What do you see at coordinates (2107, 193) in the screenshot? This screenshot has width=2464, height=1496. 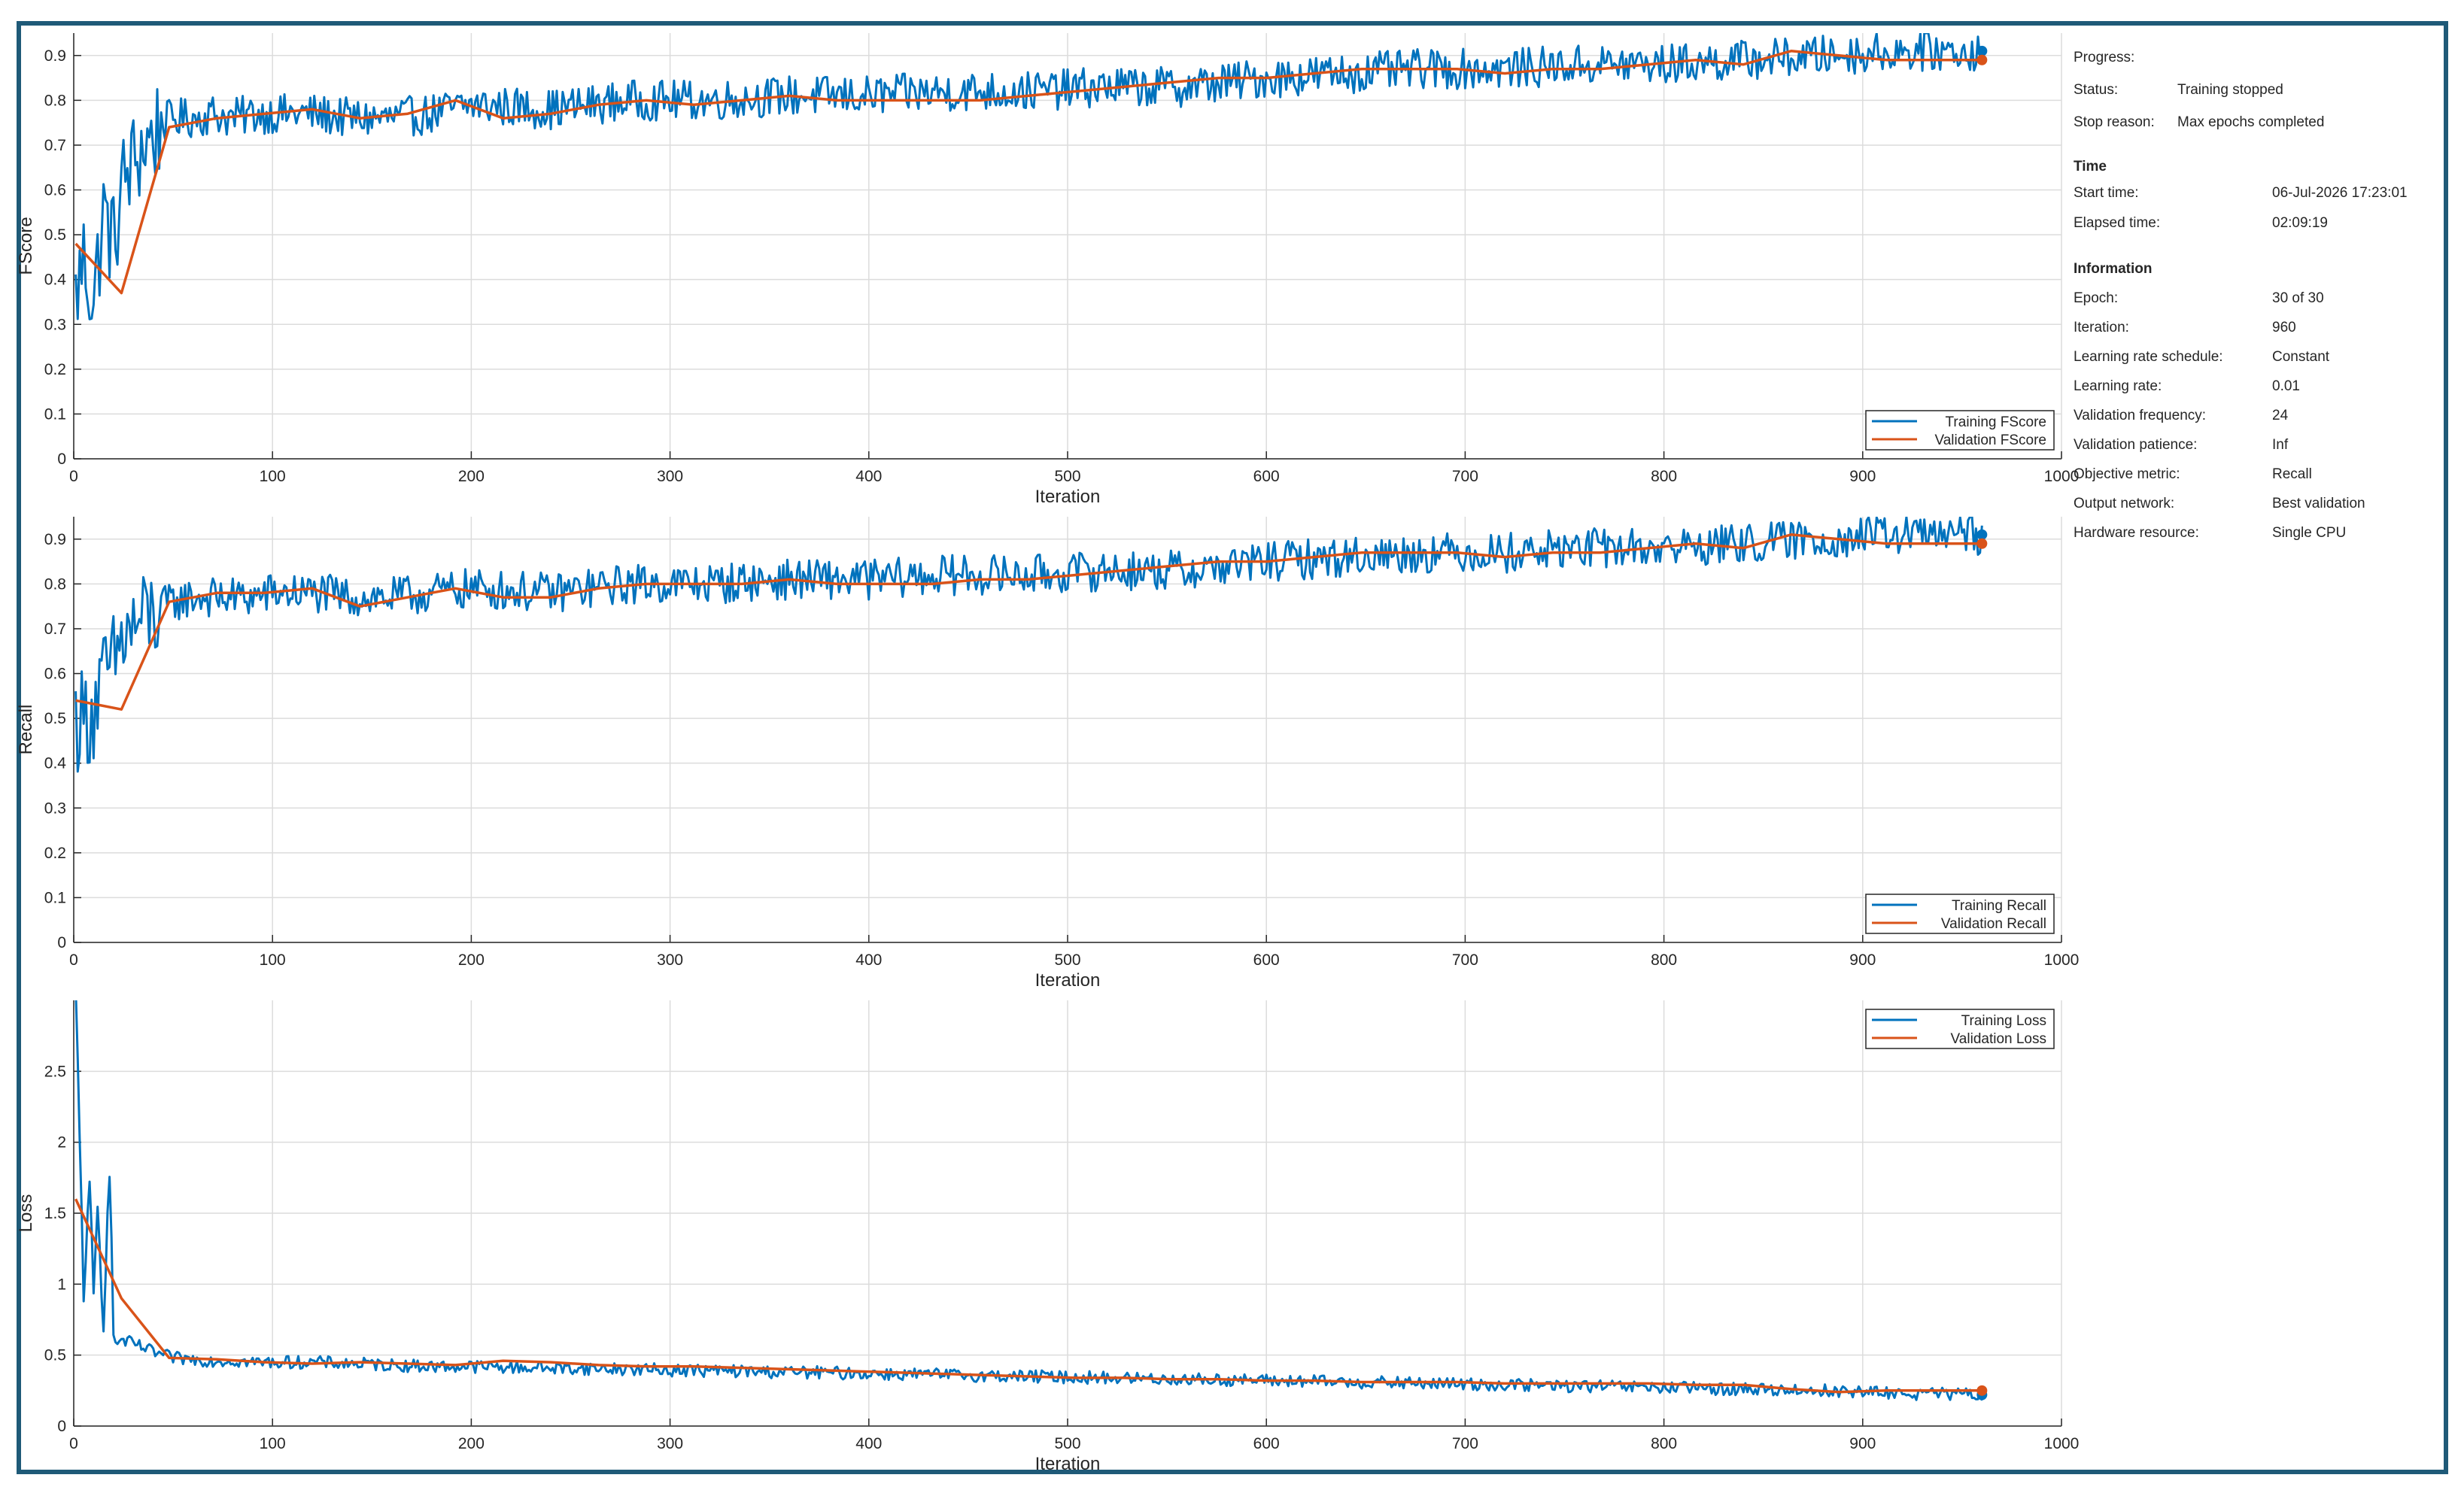 I see `start-time-label: Start time:` at bounding box center [2107, 193].